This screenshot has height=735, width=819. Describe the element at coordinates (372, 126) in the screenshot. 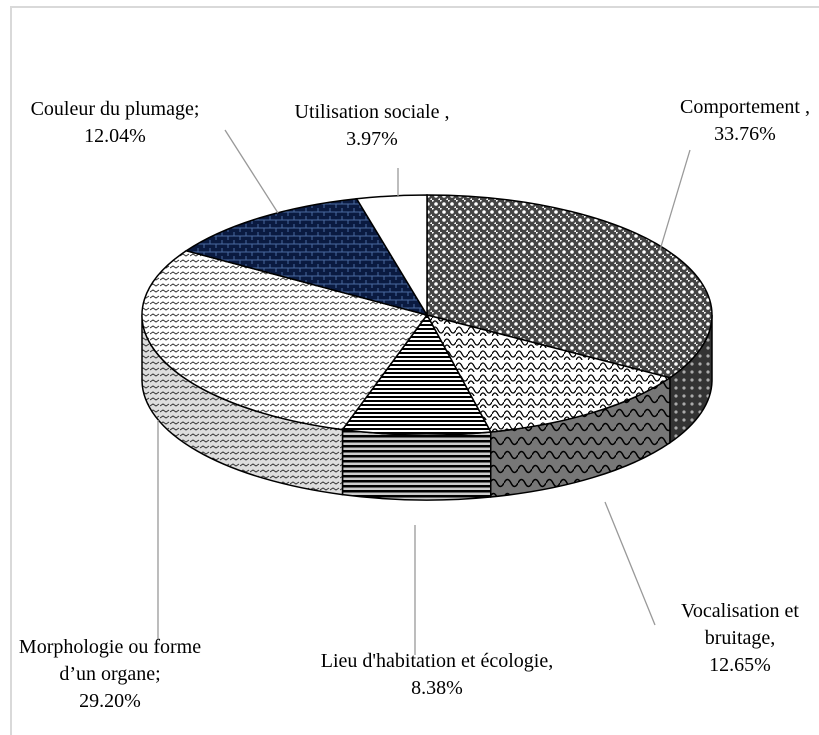

I see `slice-label: Utilisation sociale , 3.97%` at that location.